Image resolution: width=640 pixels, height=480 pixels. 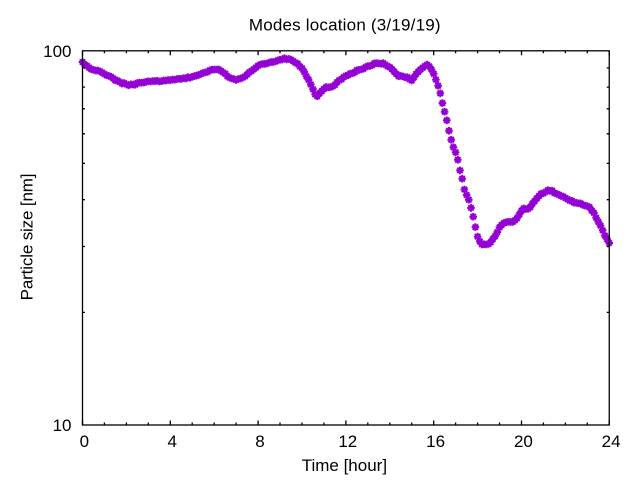 What do you see at coordinates (62, 425) in the screenshot?
I see `svg-text: 10` at bounding box center [62, 425].